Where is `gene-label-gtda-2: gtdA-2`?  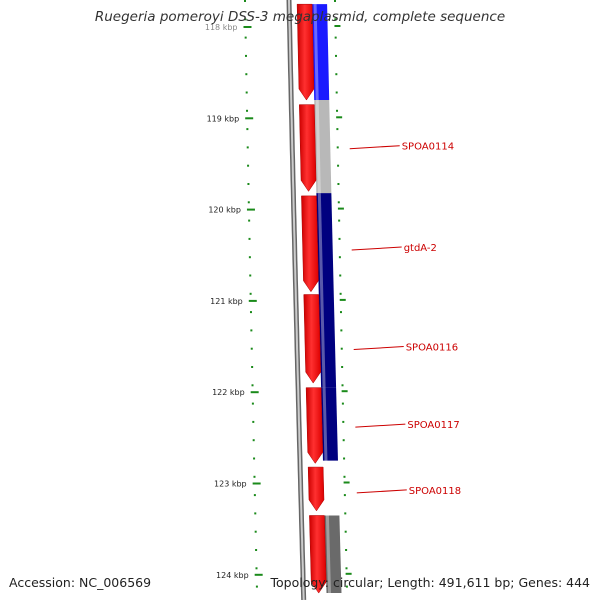
gene-label-gtda-2: gtdA-2 is located at coordinates (420, 248).